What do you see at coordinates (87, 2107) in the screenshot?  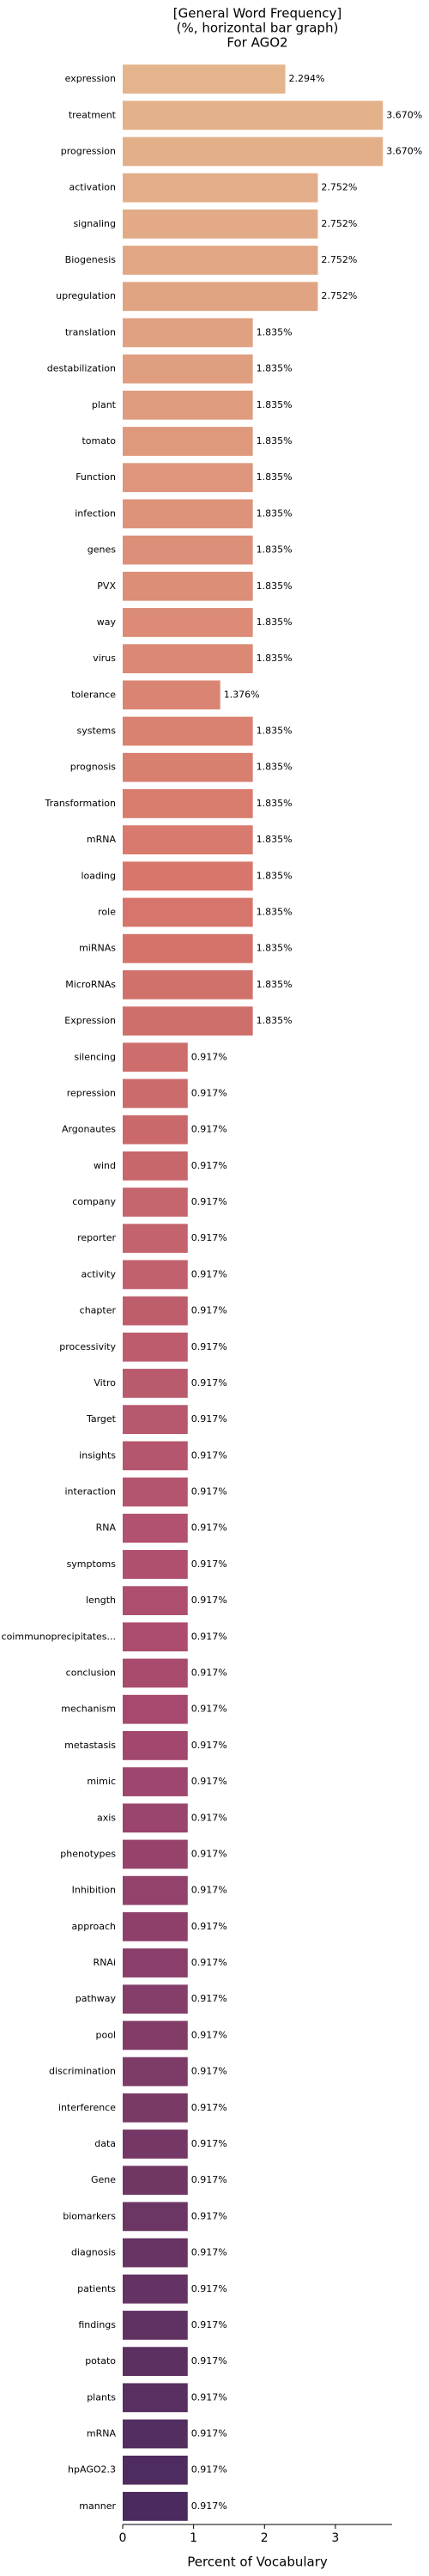 I see `y-tick-label: interference` at bounding box center [87, 2107].